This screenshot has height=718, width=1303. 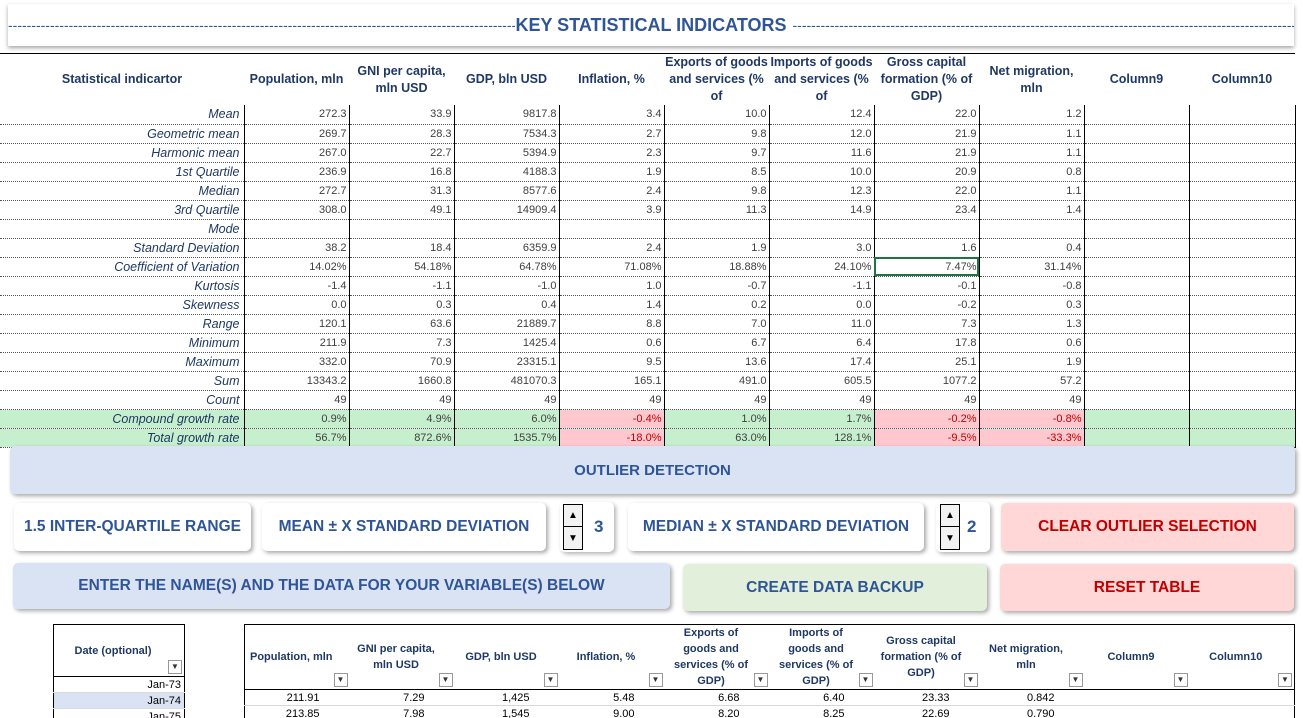 I want to click on stats-cell: 28.3, so click(x=402, y=134).